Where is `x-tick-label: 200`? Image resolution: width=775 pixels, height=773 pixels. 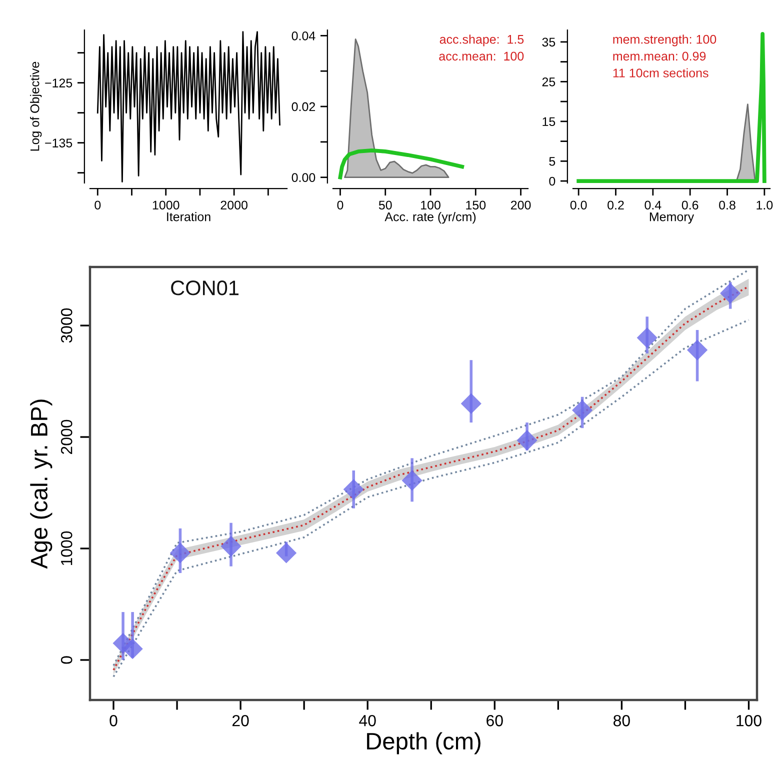 x-tick-label: 200 is located at coordinates (520, 205).